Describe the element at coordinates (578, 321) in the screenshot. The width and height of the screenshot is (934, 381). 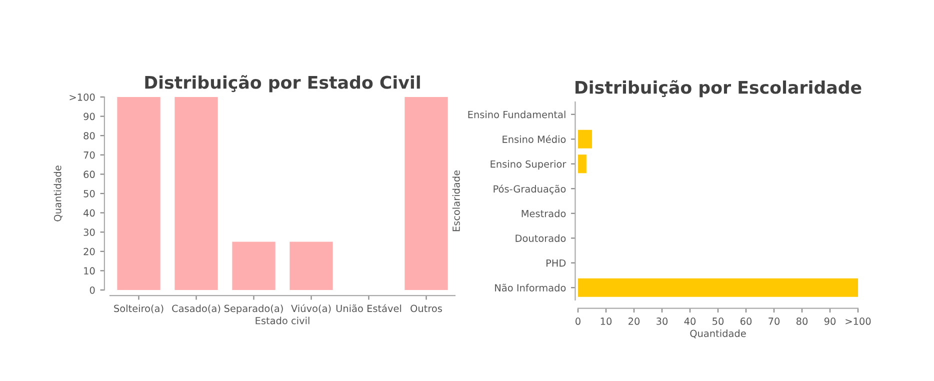
I see `x-tick-label: 0` at that location.